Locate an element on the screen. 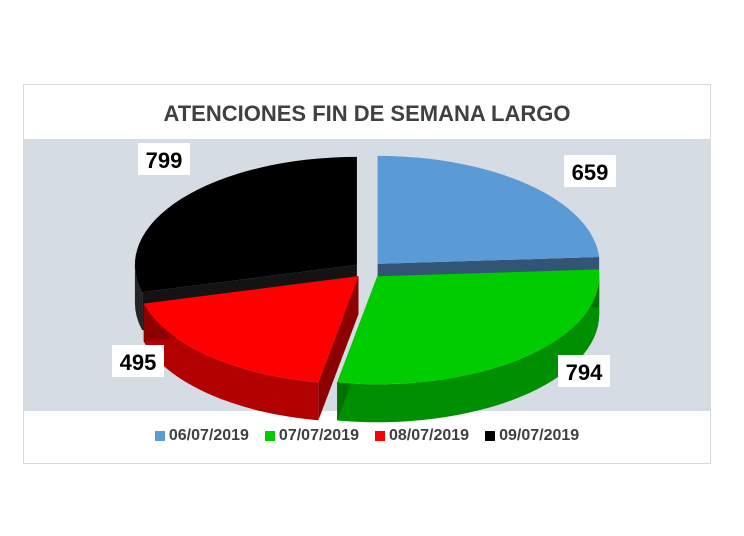 This screenshot has height=536, width=744. data-label: 659 is located at coordinates (590, 171).